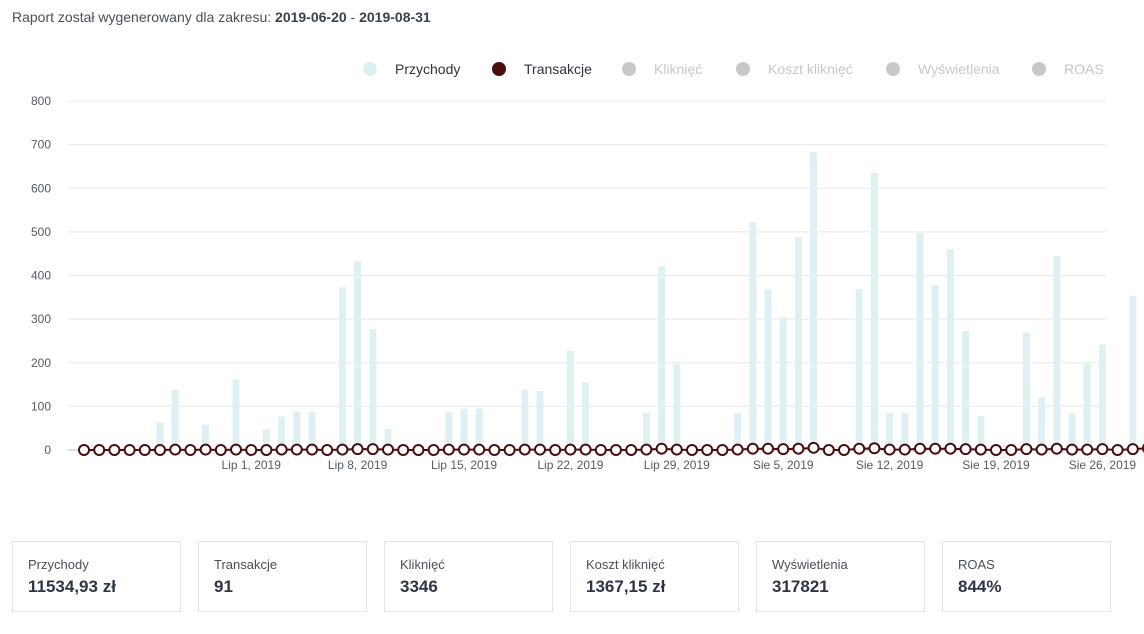  I want to click on legend-item-wyswietlenia: Wyświetlenia, so click(943, 69).